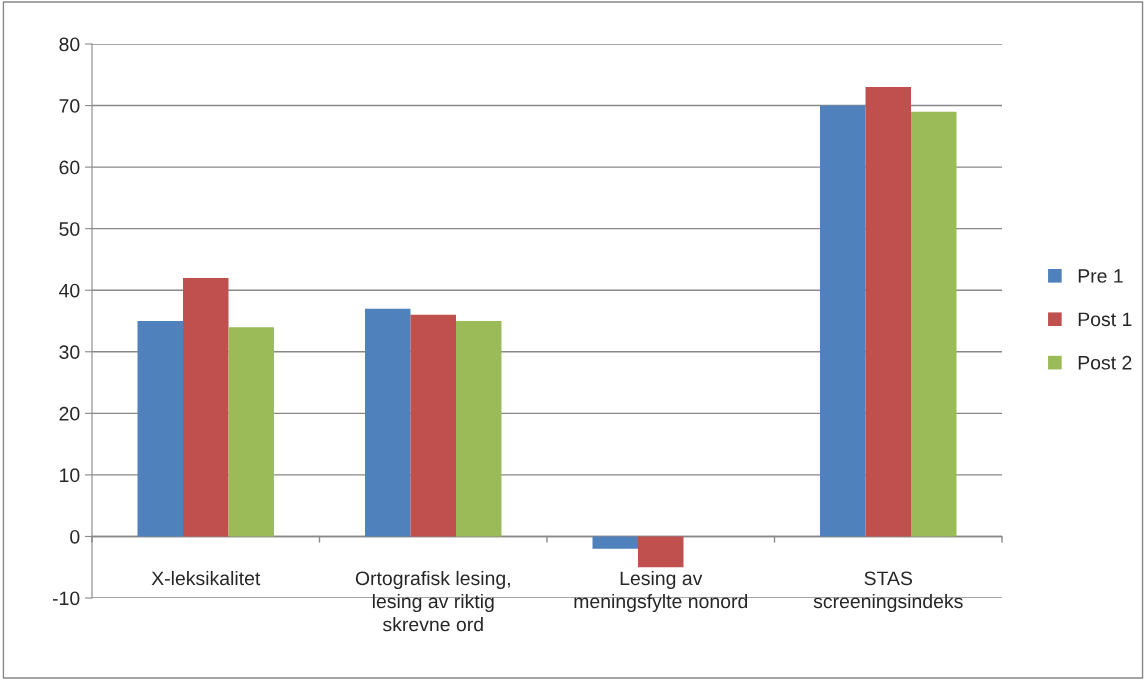 The image size is (1146, 680). I want to click on legend-label: Post 1, so click(1105, 319).